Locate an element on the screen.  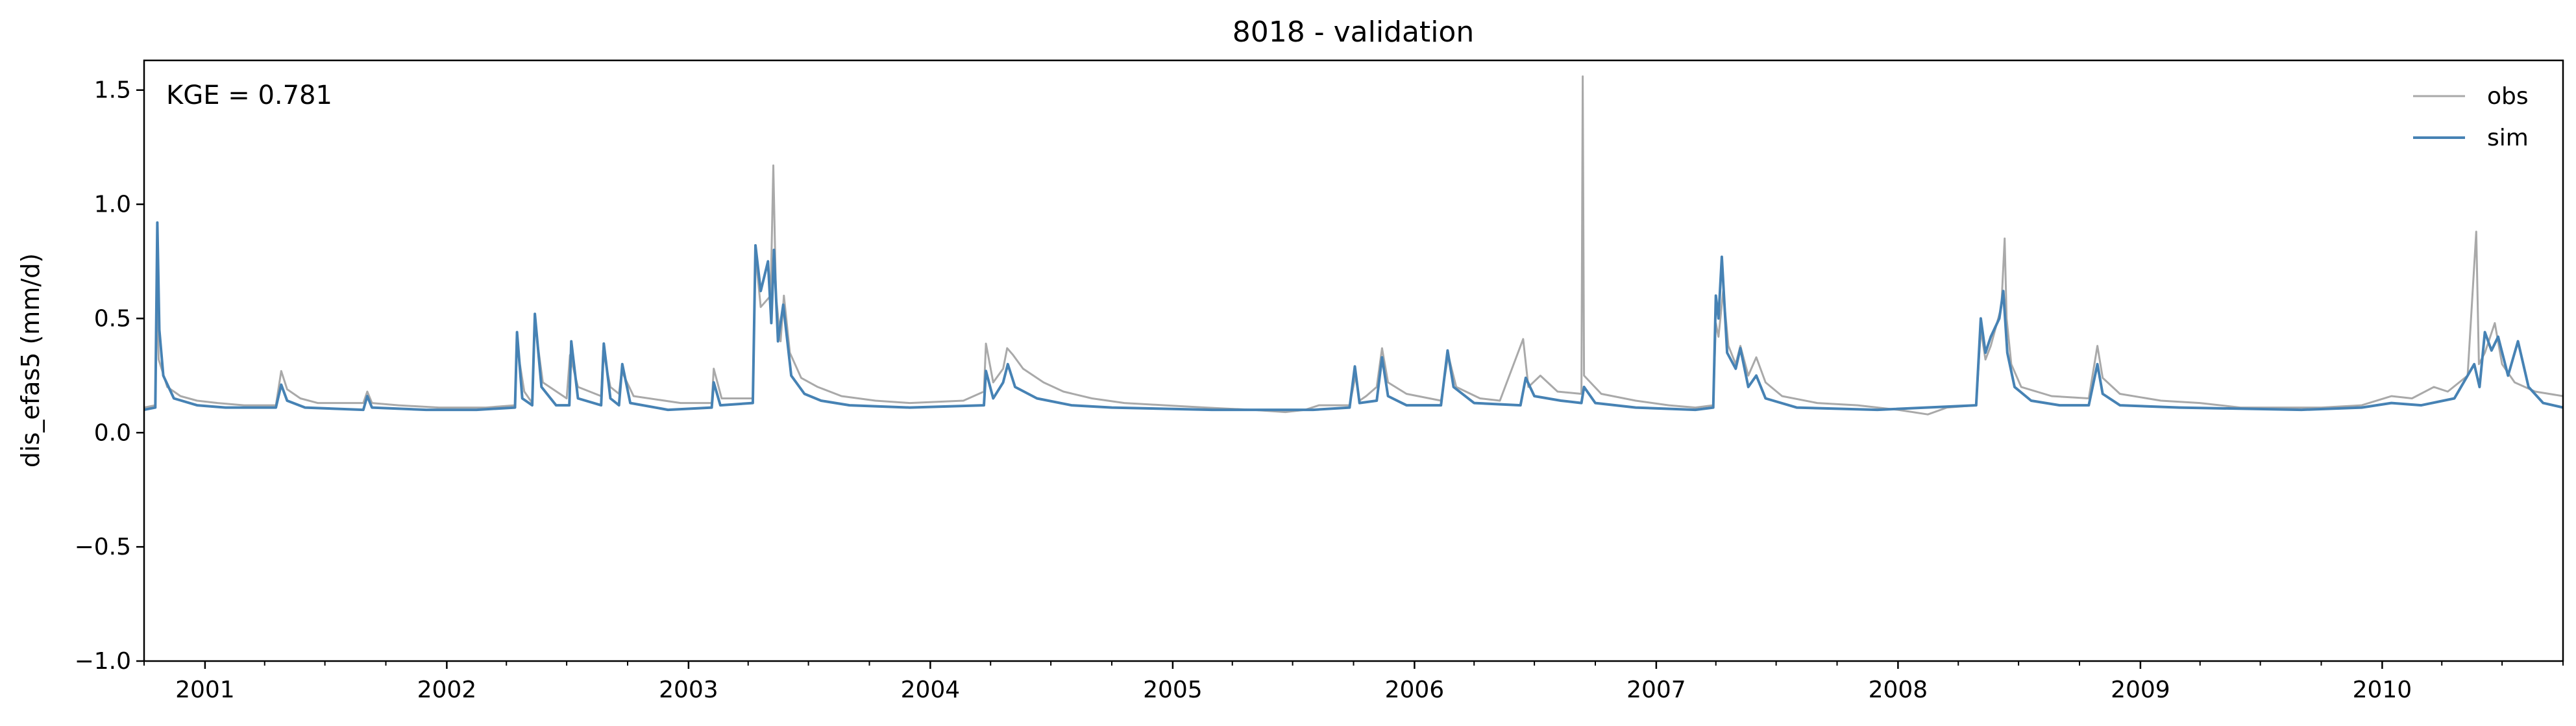
y-tick-label: 1.5 is located at coordinates (112, 90).